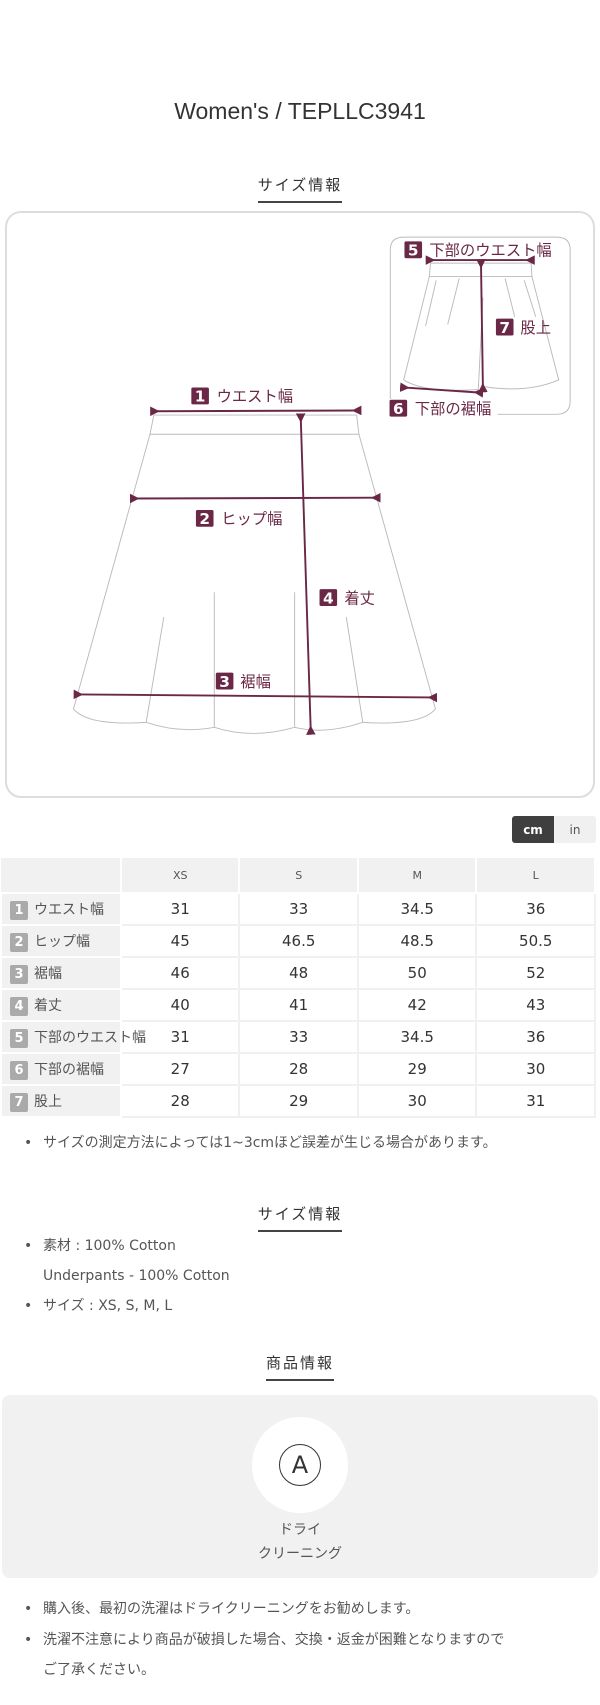  Describe the element at coordinates (254, 574) in the screenshot. I see `skirt-outline` at that location.